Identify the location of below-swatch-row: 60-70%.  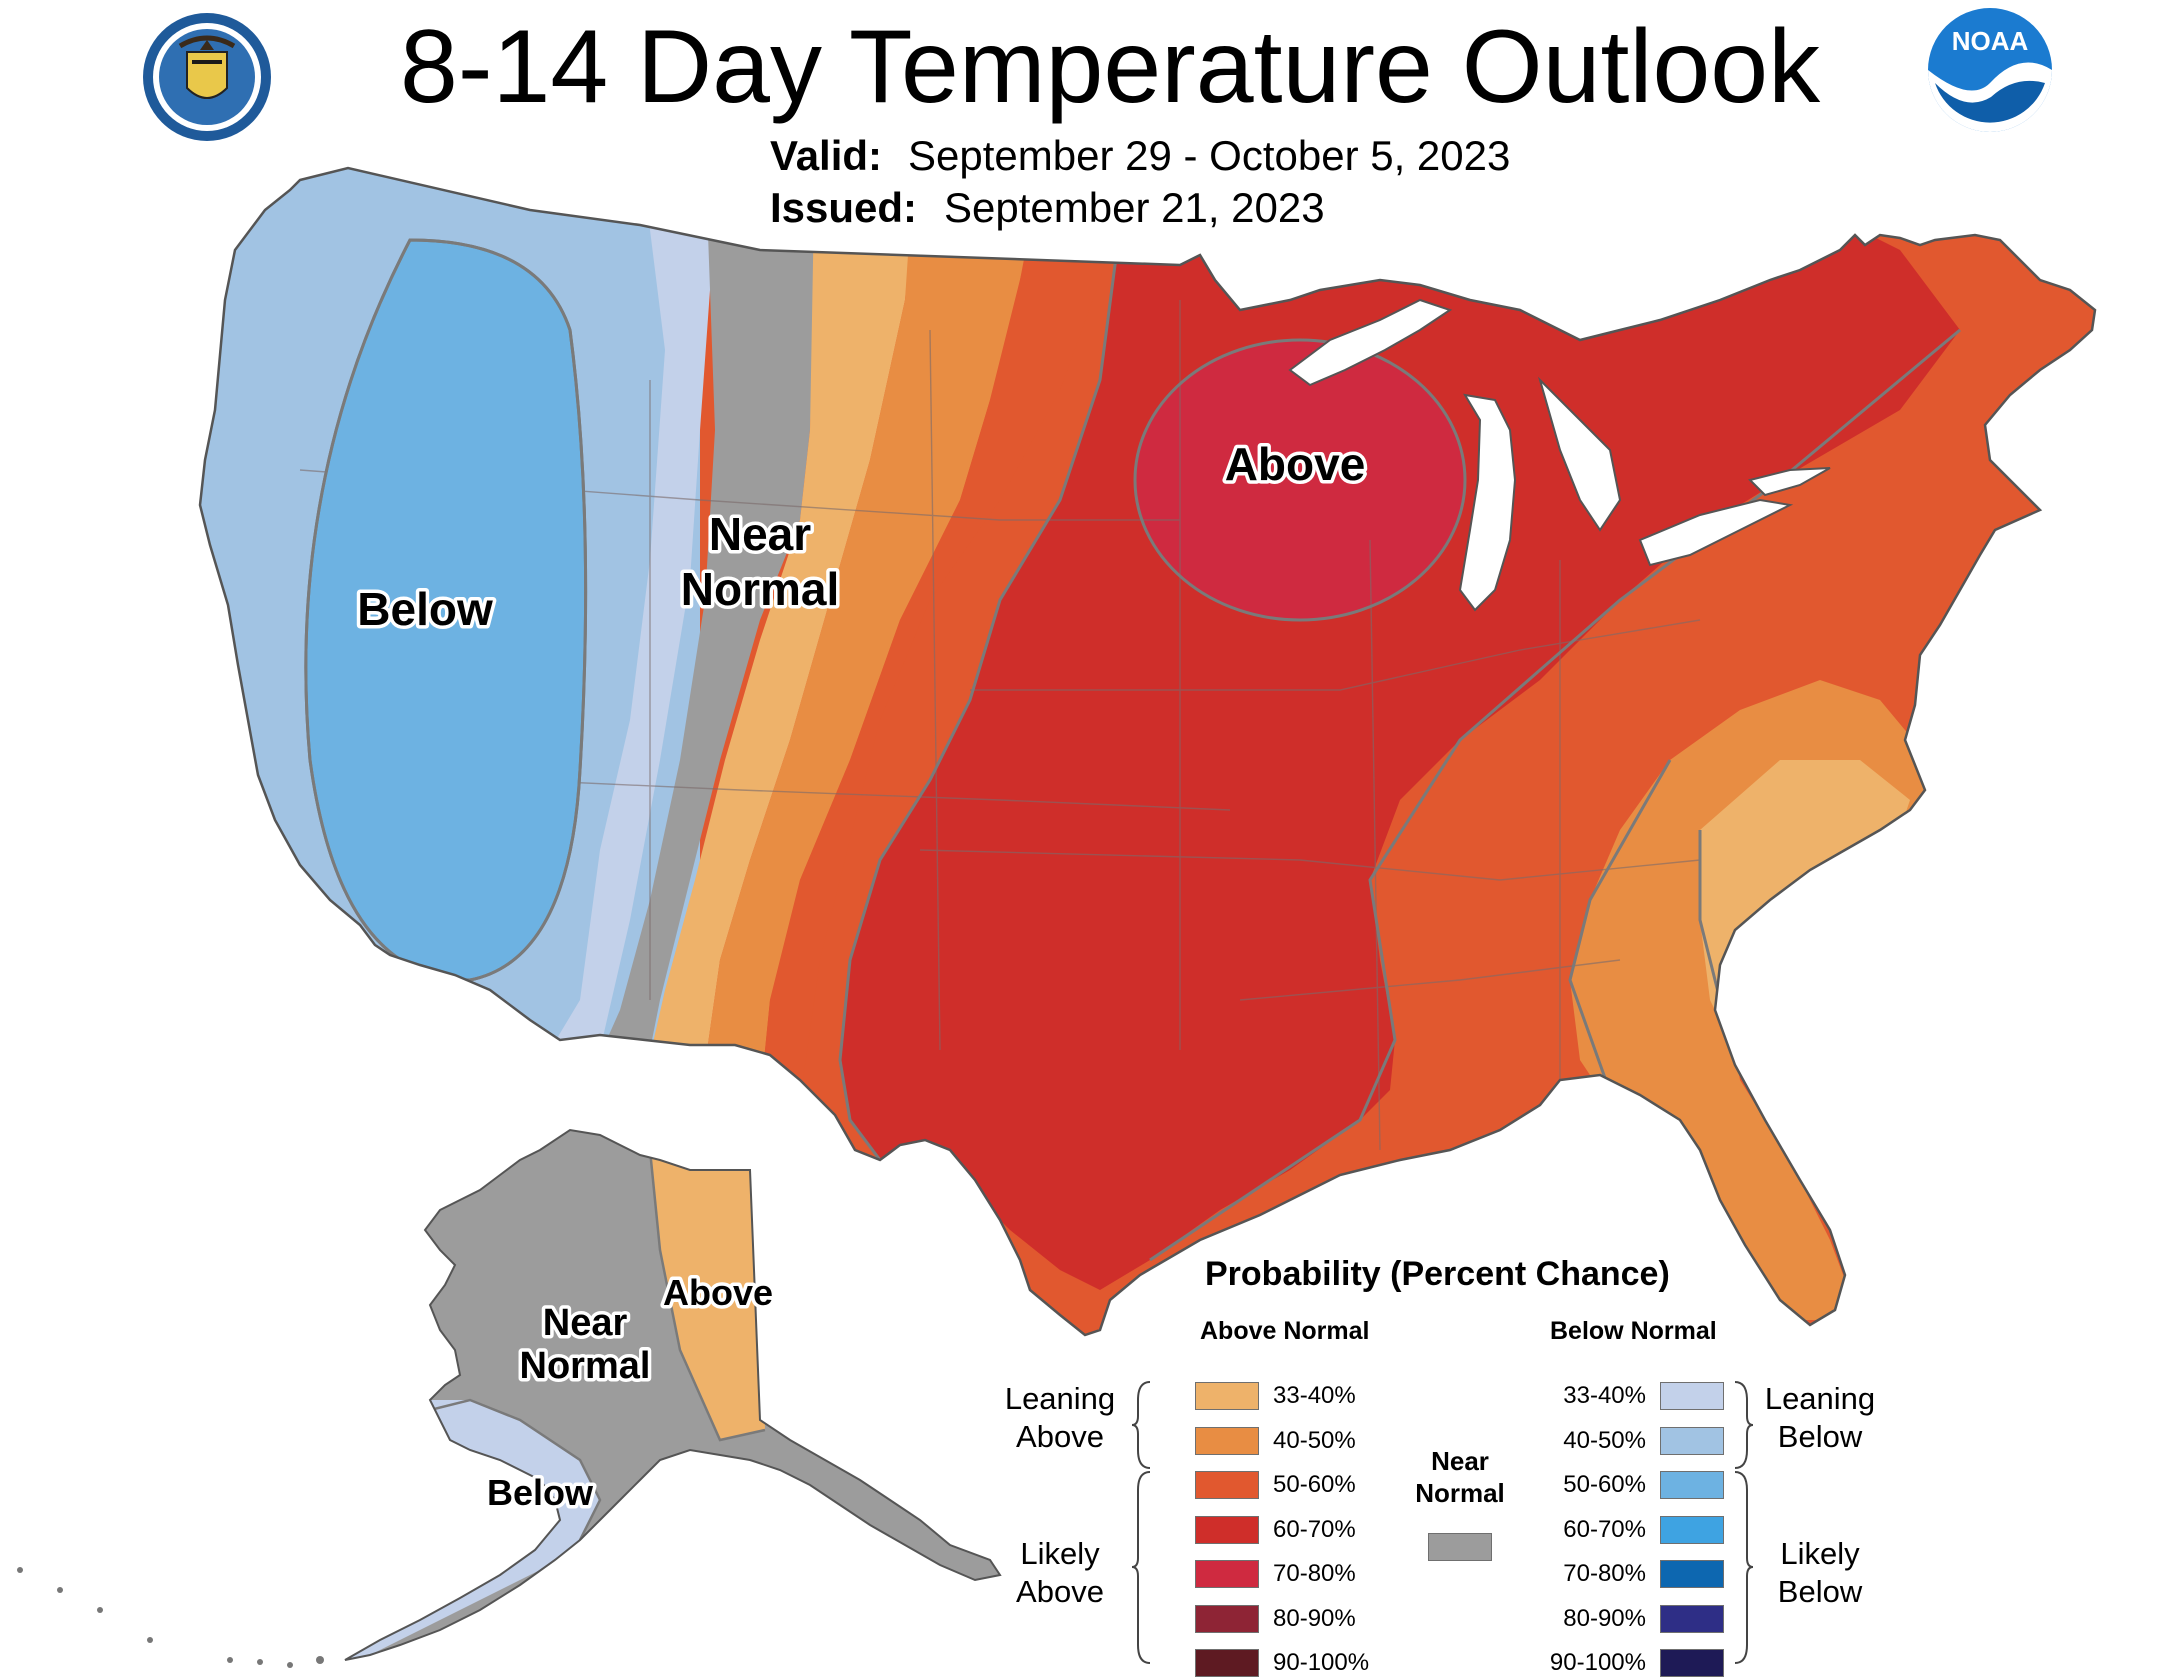
(1635, 1530).